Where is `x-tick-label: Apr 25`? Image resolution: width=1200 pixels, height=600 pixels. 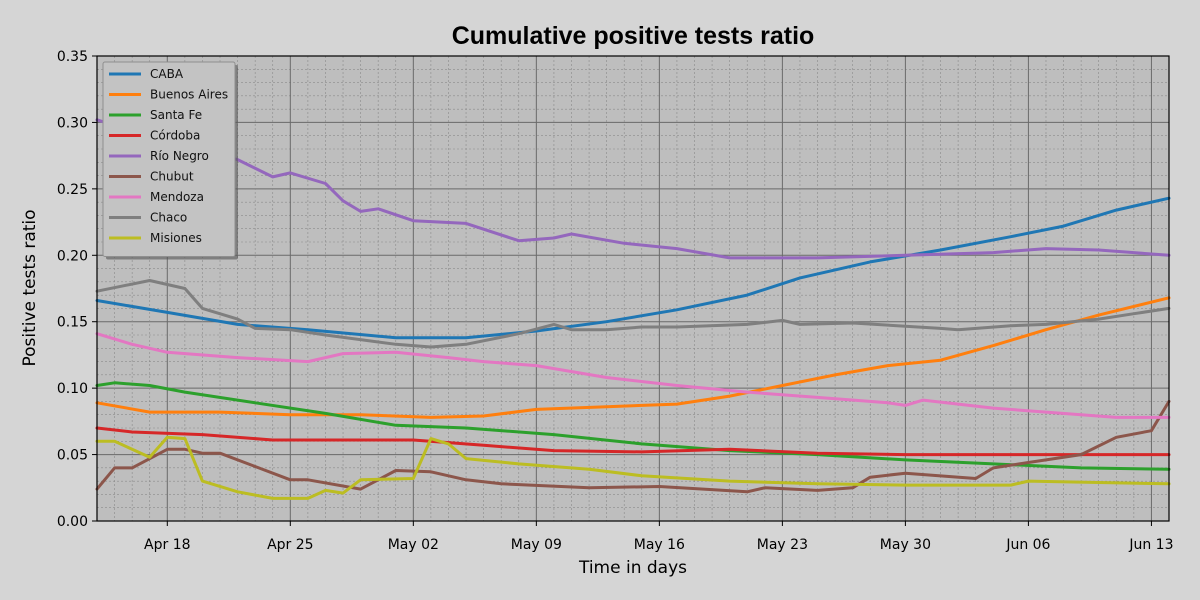 x-tick-label: Apr 25 is located at coordinates (290, 545).